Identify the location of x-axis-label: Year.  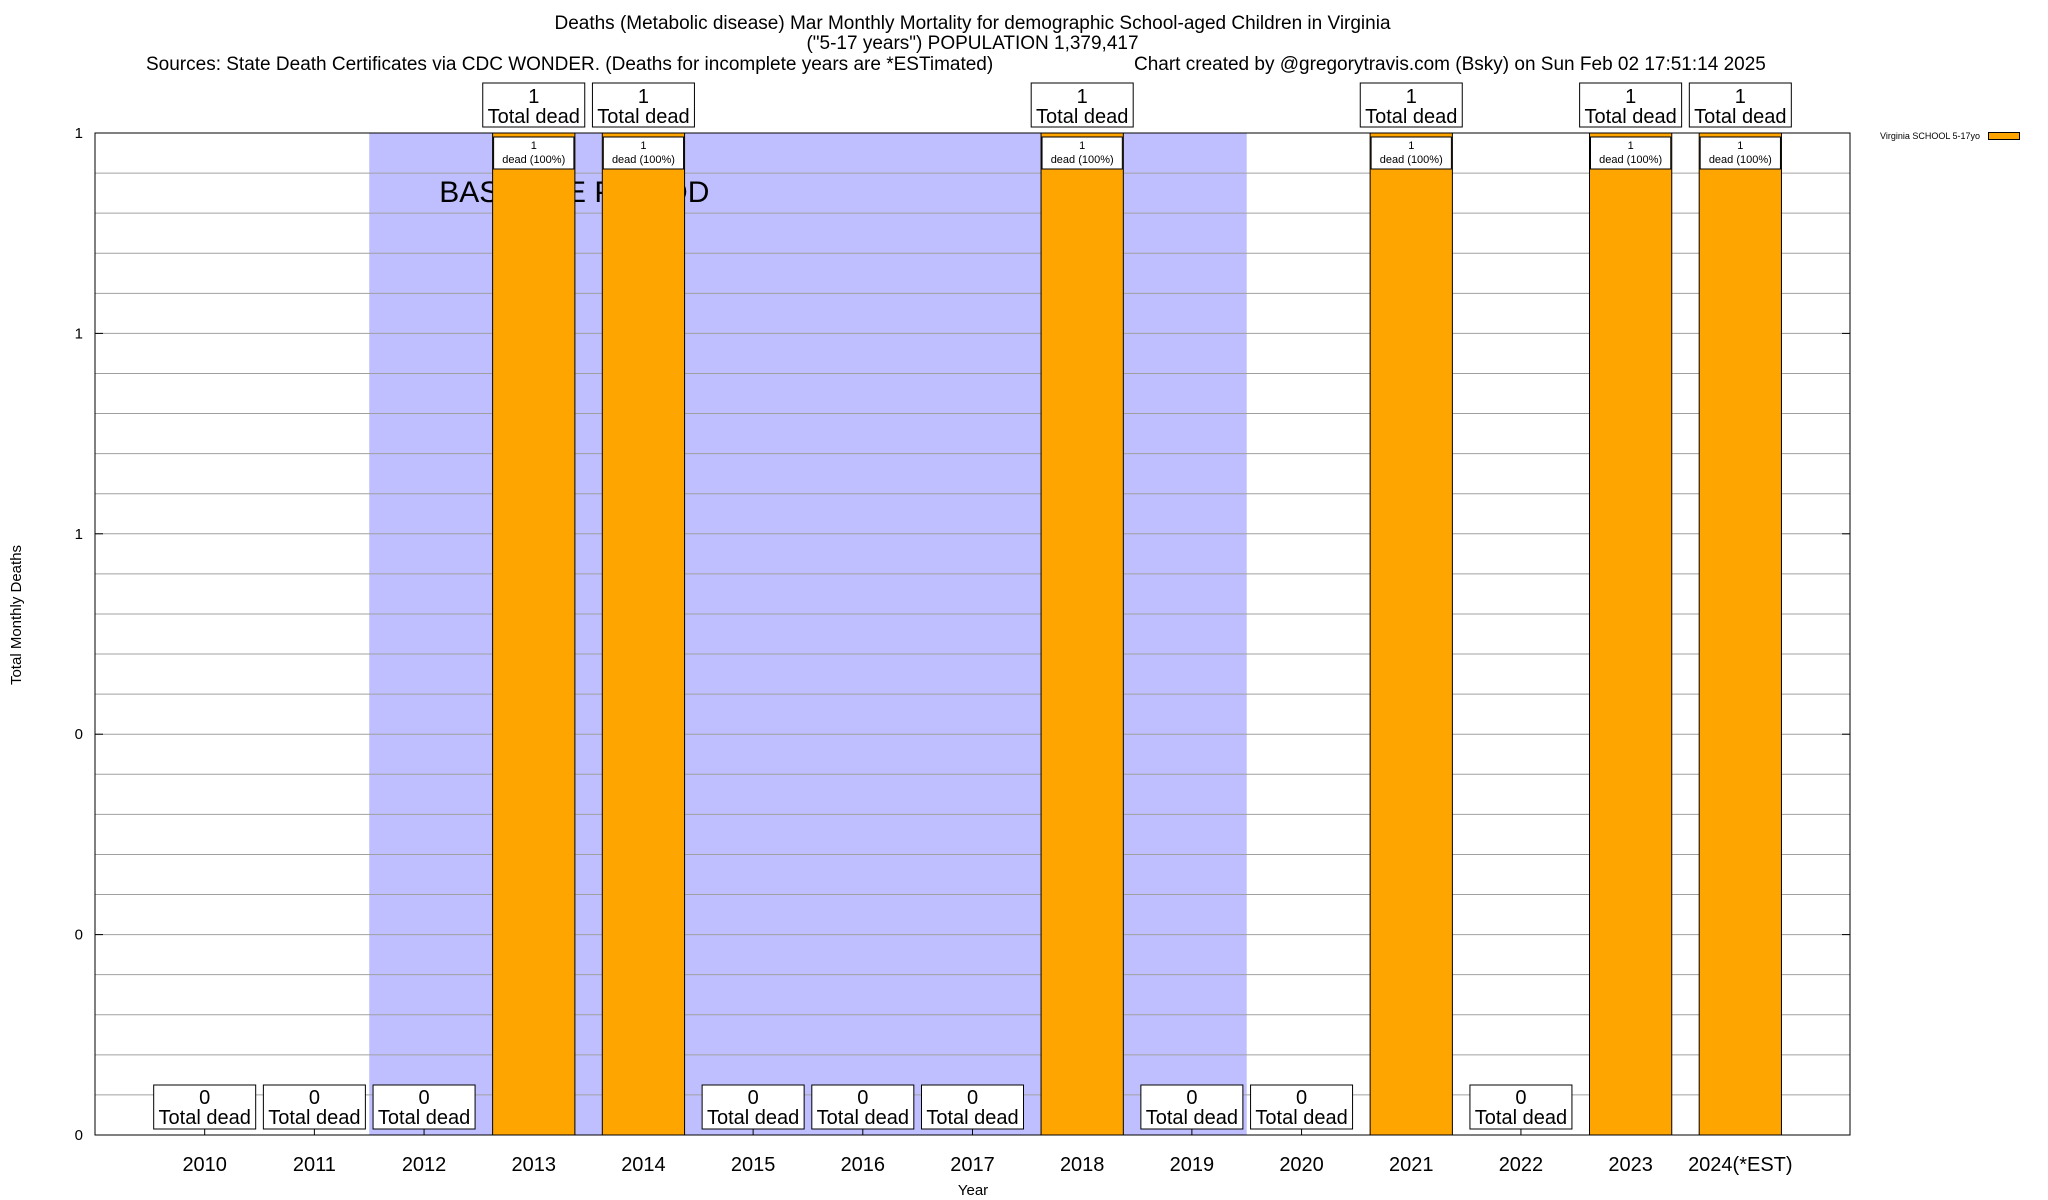
(973, 1190).